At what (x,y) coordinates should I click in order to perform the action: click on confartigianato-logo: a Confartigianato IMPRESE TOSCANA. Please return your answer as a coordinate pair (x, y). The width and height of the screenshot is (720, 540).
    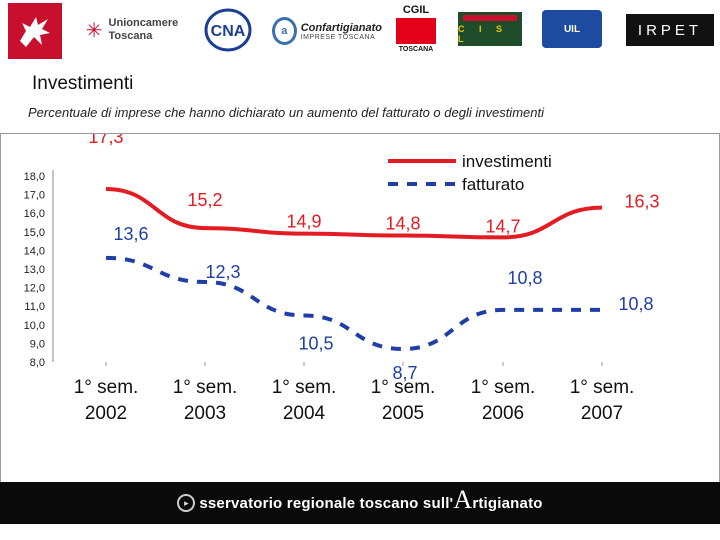
    Looking at the image, I should click on (327, 31).